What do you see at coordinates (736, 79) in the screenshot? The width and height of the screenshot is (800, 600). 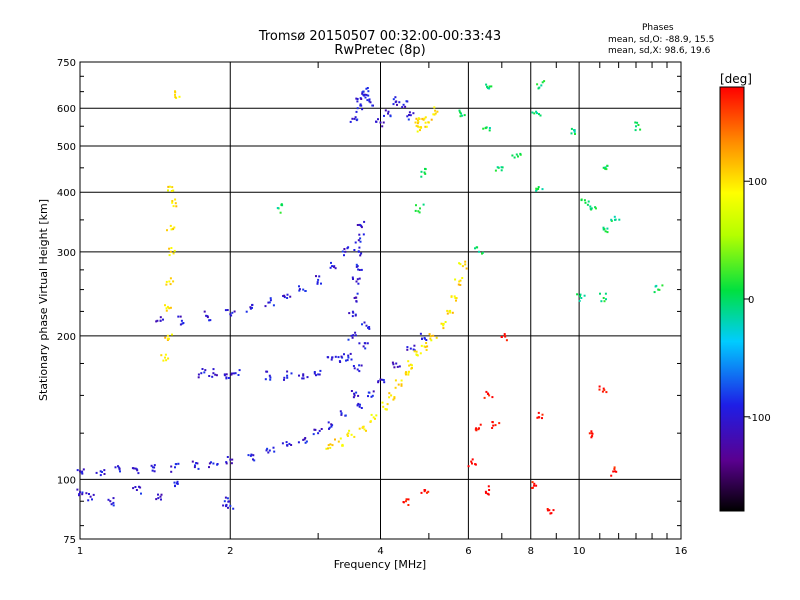 I see `colorbar-label: [deg]` at bounding box center [736, 79].